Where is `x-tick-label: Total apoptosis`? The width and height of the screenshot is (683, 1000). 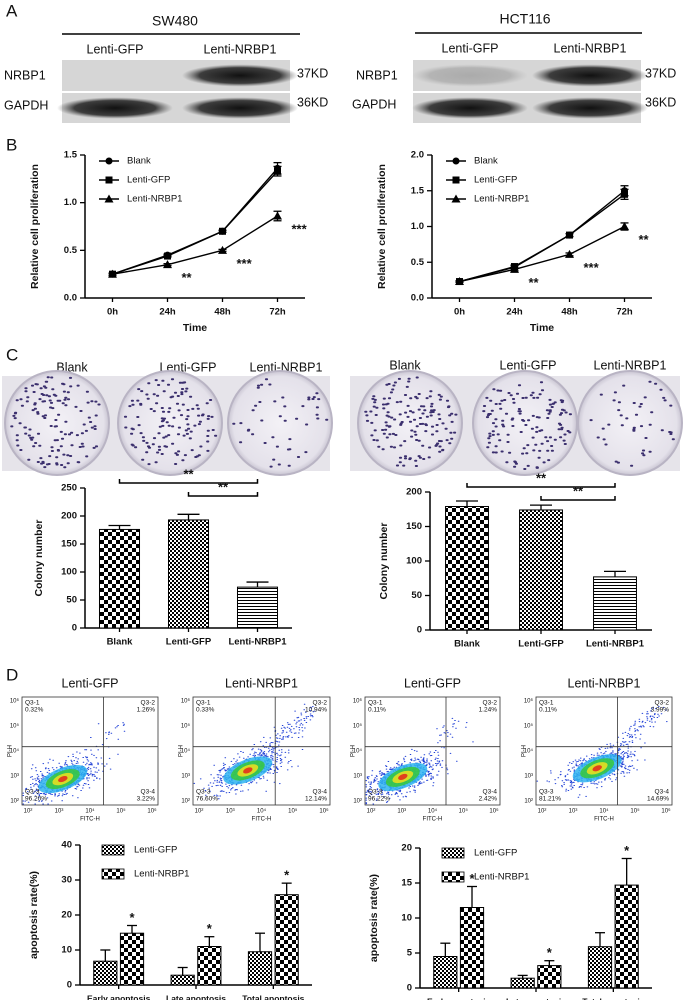
x-tick-label: Total apoptosis is located at coordinates (613, 998).